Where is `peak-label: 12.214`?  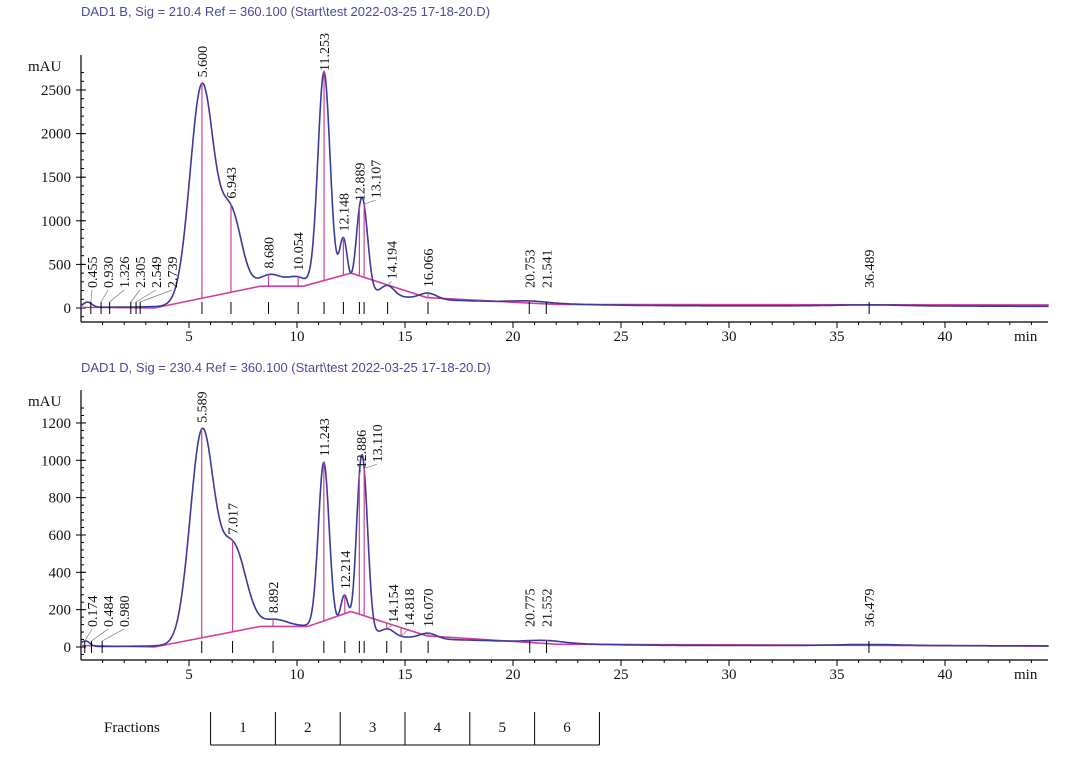
peak-label: 12.214 is located at coordinates (346, 570).